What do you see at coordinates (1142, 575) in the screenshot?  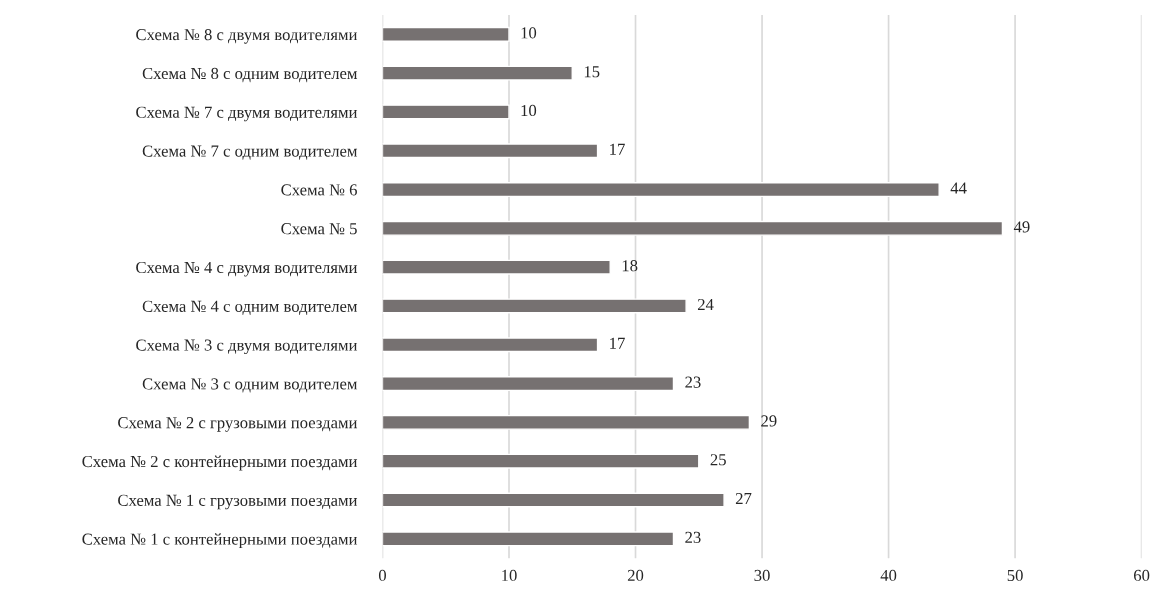 I see `x-tick-label: 60` at bounding box center [1142, 575].